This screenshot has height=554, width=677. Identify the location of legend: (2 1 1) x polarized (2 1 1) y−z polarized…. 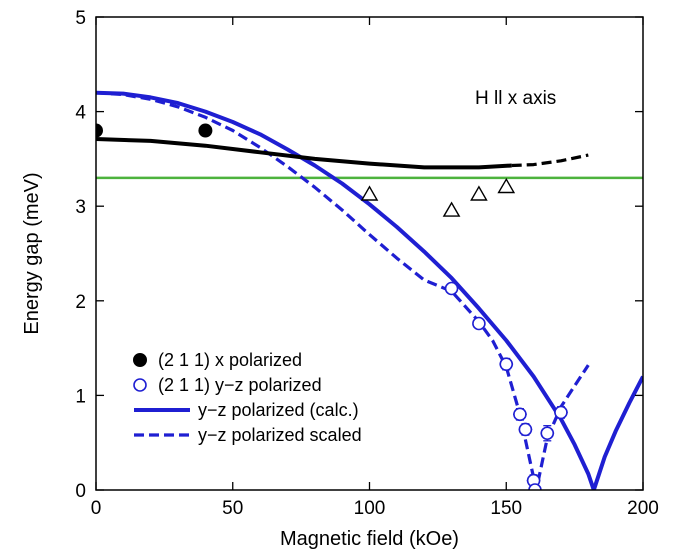
(247, 397).